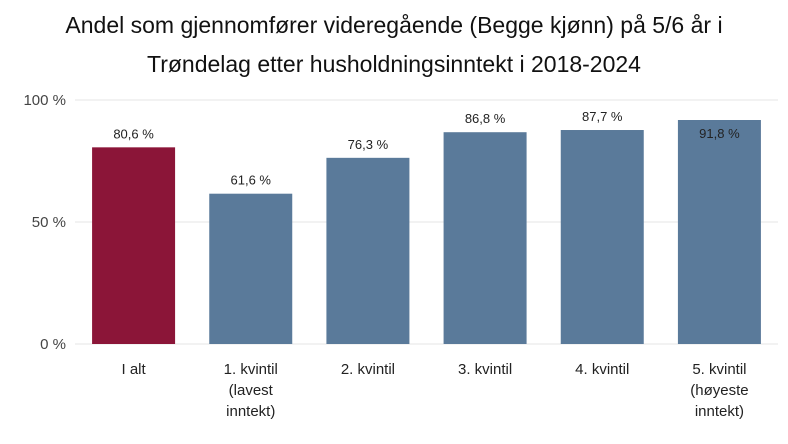 The width and height of the screenshot is (788, 444). I want to click on x-category-label: 3. kvintil, so click(485, 369).